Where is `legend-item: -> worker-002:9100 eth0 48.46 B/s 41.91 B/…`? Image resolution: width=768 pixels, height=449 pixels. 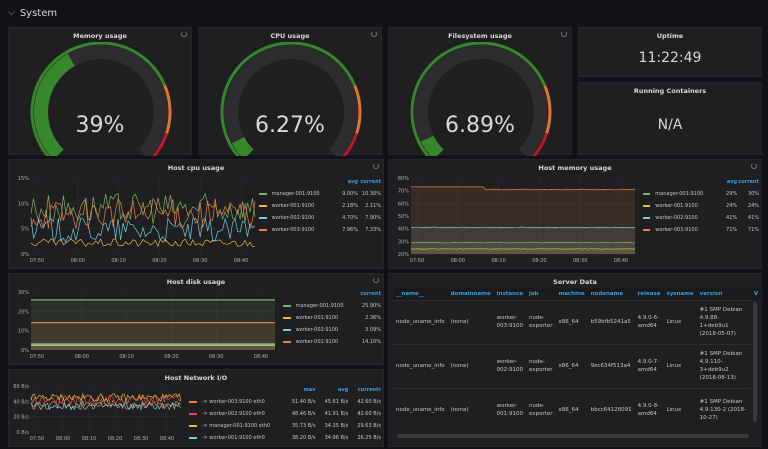
legend-item: -> worker-002:9100 eth0 48.46 B/s 41.91 B/… is located at coordinates (285, 414).